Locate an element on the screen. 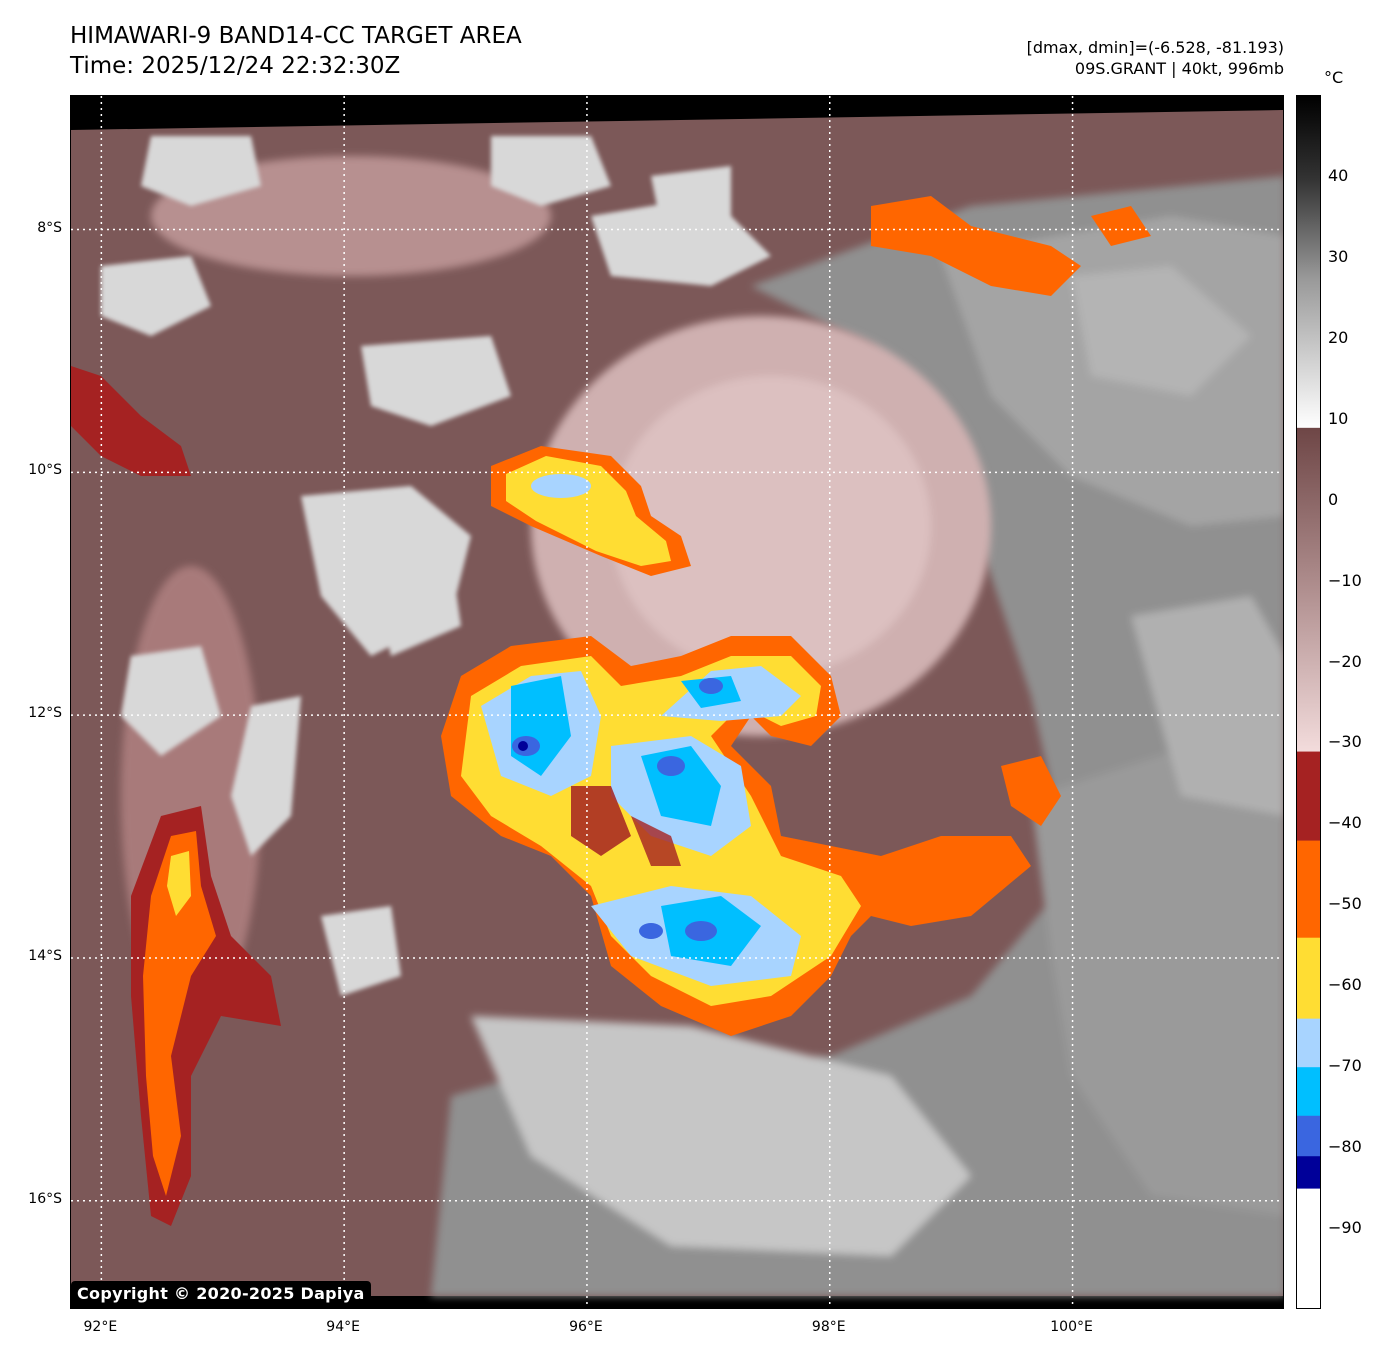 Image resolution: width=1388 pixels, height=1359 pixels. colorbar-tick-label: −70 is located at coordinates (1345, 1066).